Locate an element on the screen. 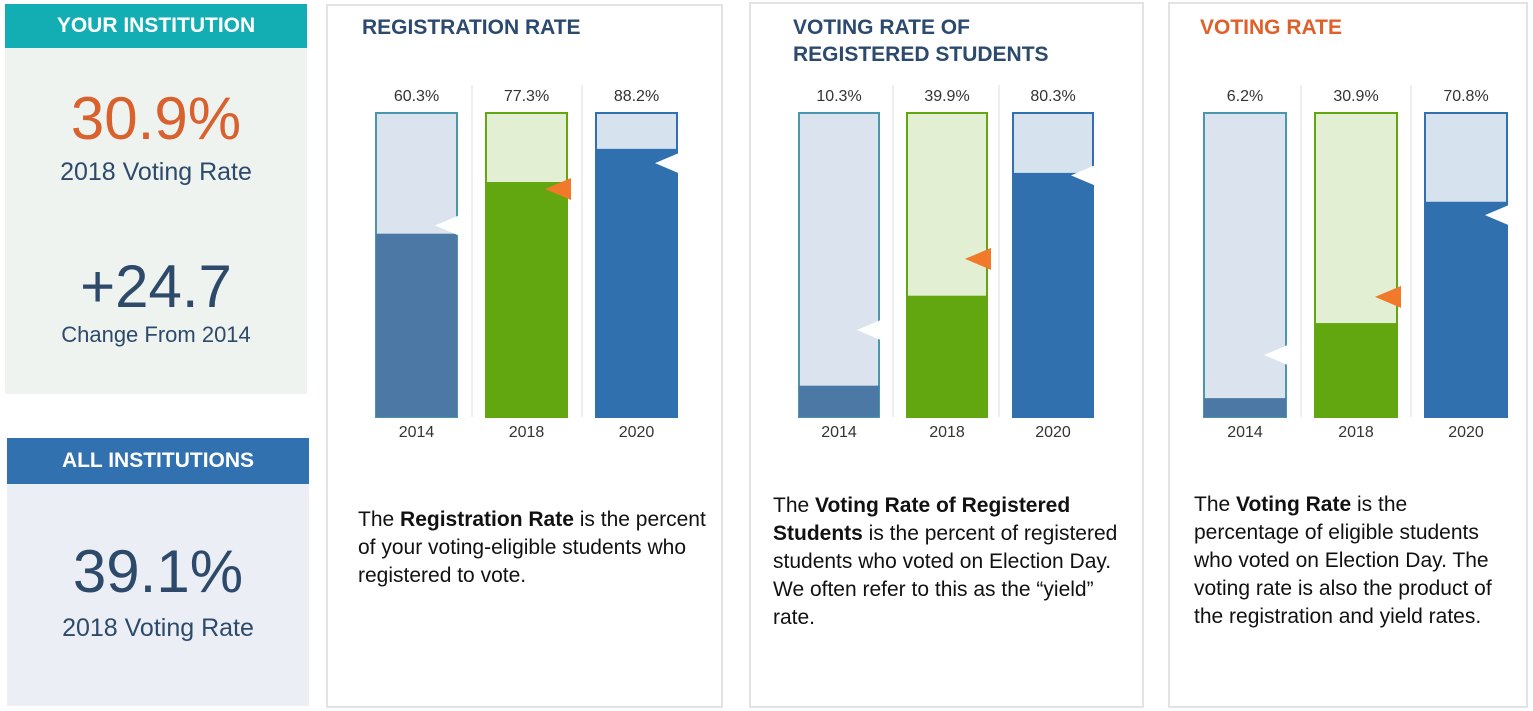  institution-rate: 30.9% is located at coordinates (156, 118).